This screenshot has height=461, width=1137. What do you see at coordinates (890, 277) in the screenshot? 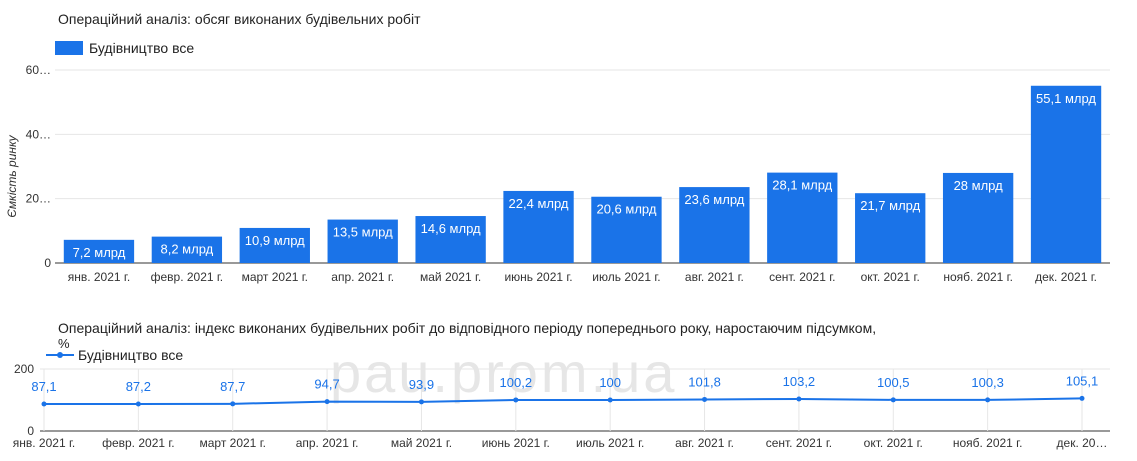
I see `bar-x-tick-label: окт. 2021 г.` at bounding box center [890, 277].